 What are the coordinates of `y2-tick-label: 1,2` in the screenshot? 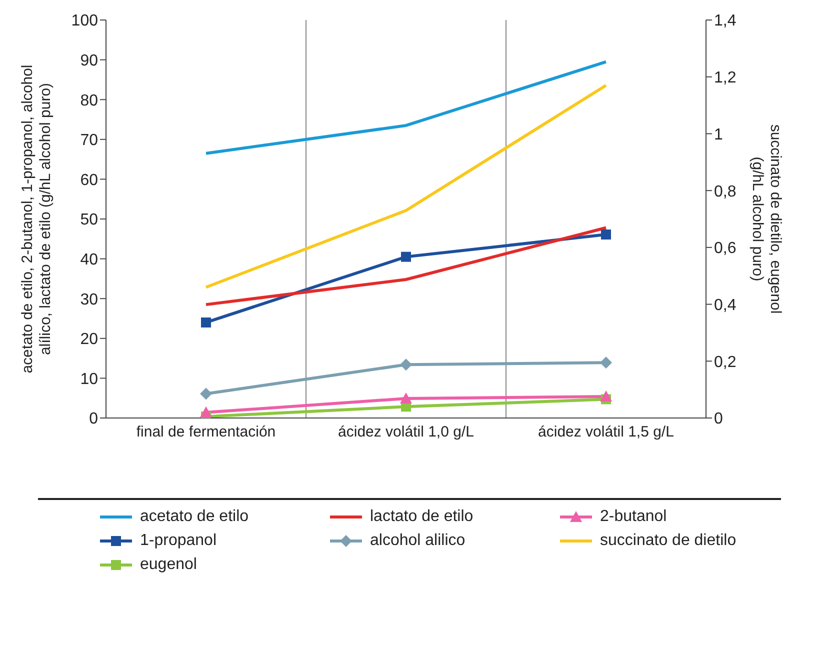 It's located at (725, 78).